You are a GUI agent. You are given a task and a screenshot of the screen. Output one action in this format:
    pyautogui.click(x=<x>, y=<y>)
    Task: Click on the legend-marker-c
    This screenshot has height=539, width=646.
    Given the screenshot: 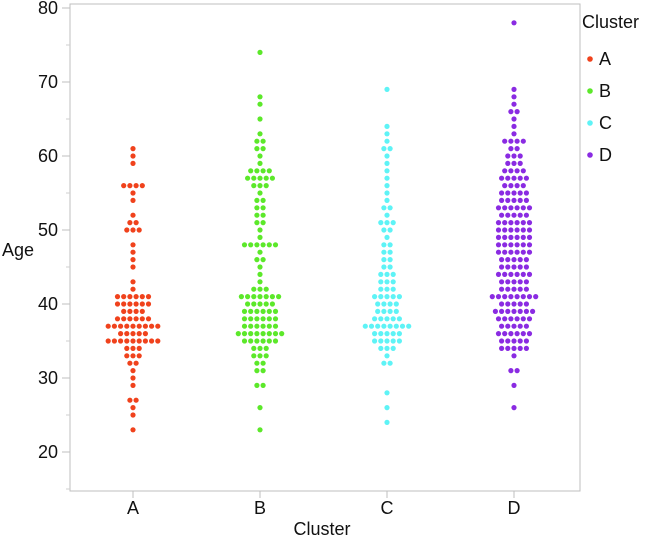 What is the action you would take?
    pyautogui.click(x=590, y=123)
    